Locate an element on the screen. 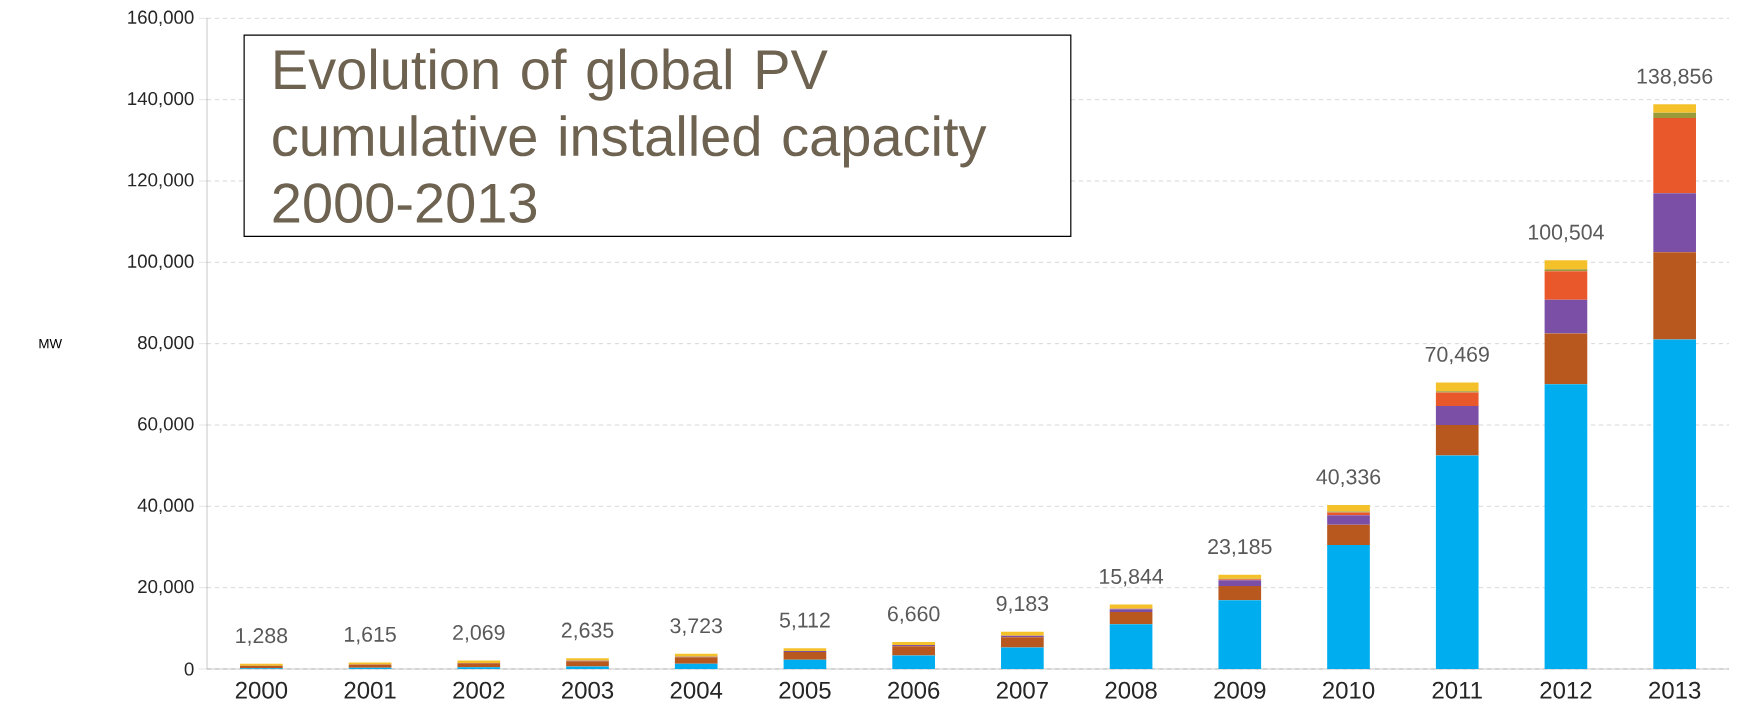 The image size is (1755, 719). x-tick-label: 2001 is located at coordinates (370, 690).